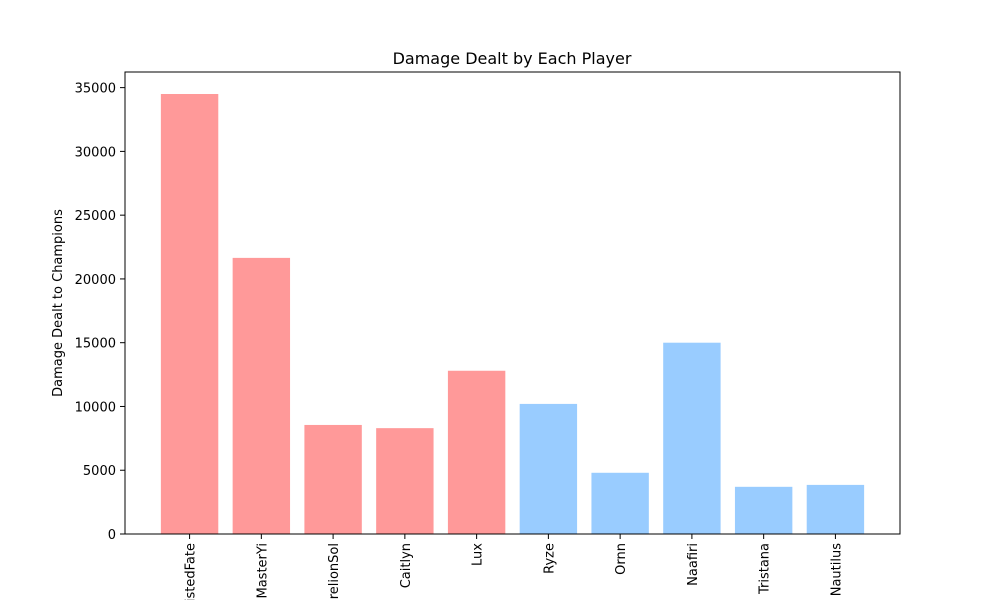 The width and height of the screenshot is (1000, 600). What do you see at coordinates (100, 312) in the screenshot?
I see `y-axis-ticks: 0 5000 10000 15000 20000 25000 30000 35000` at bounding box center [100, 312].